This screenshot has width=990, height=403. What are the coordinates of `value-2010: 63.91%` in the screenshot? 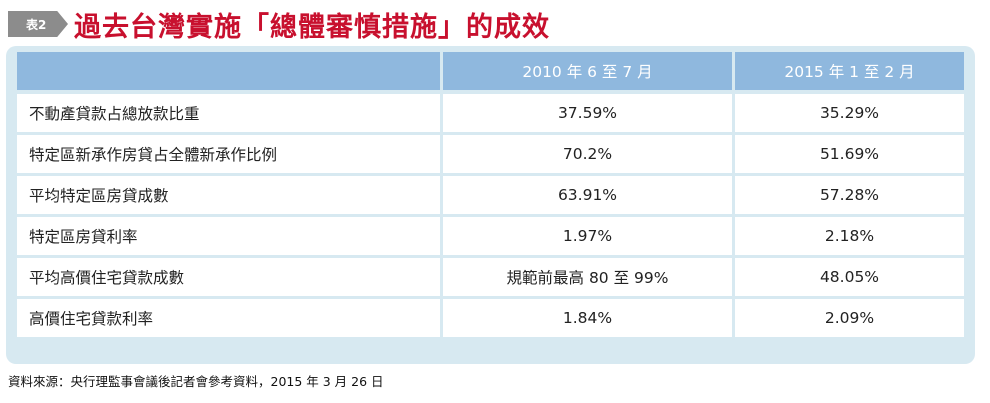 It's located at (587, 195).